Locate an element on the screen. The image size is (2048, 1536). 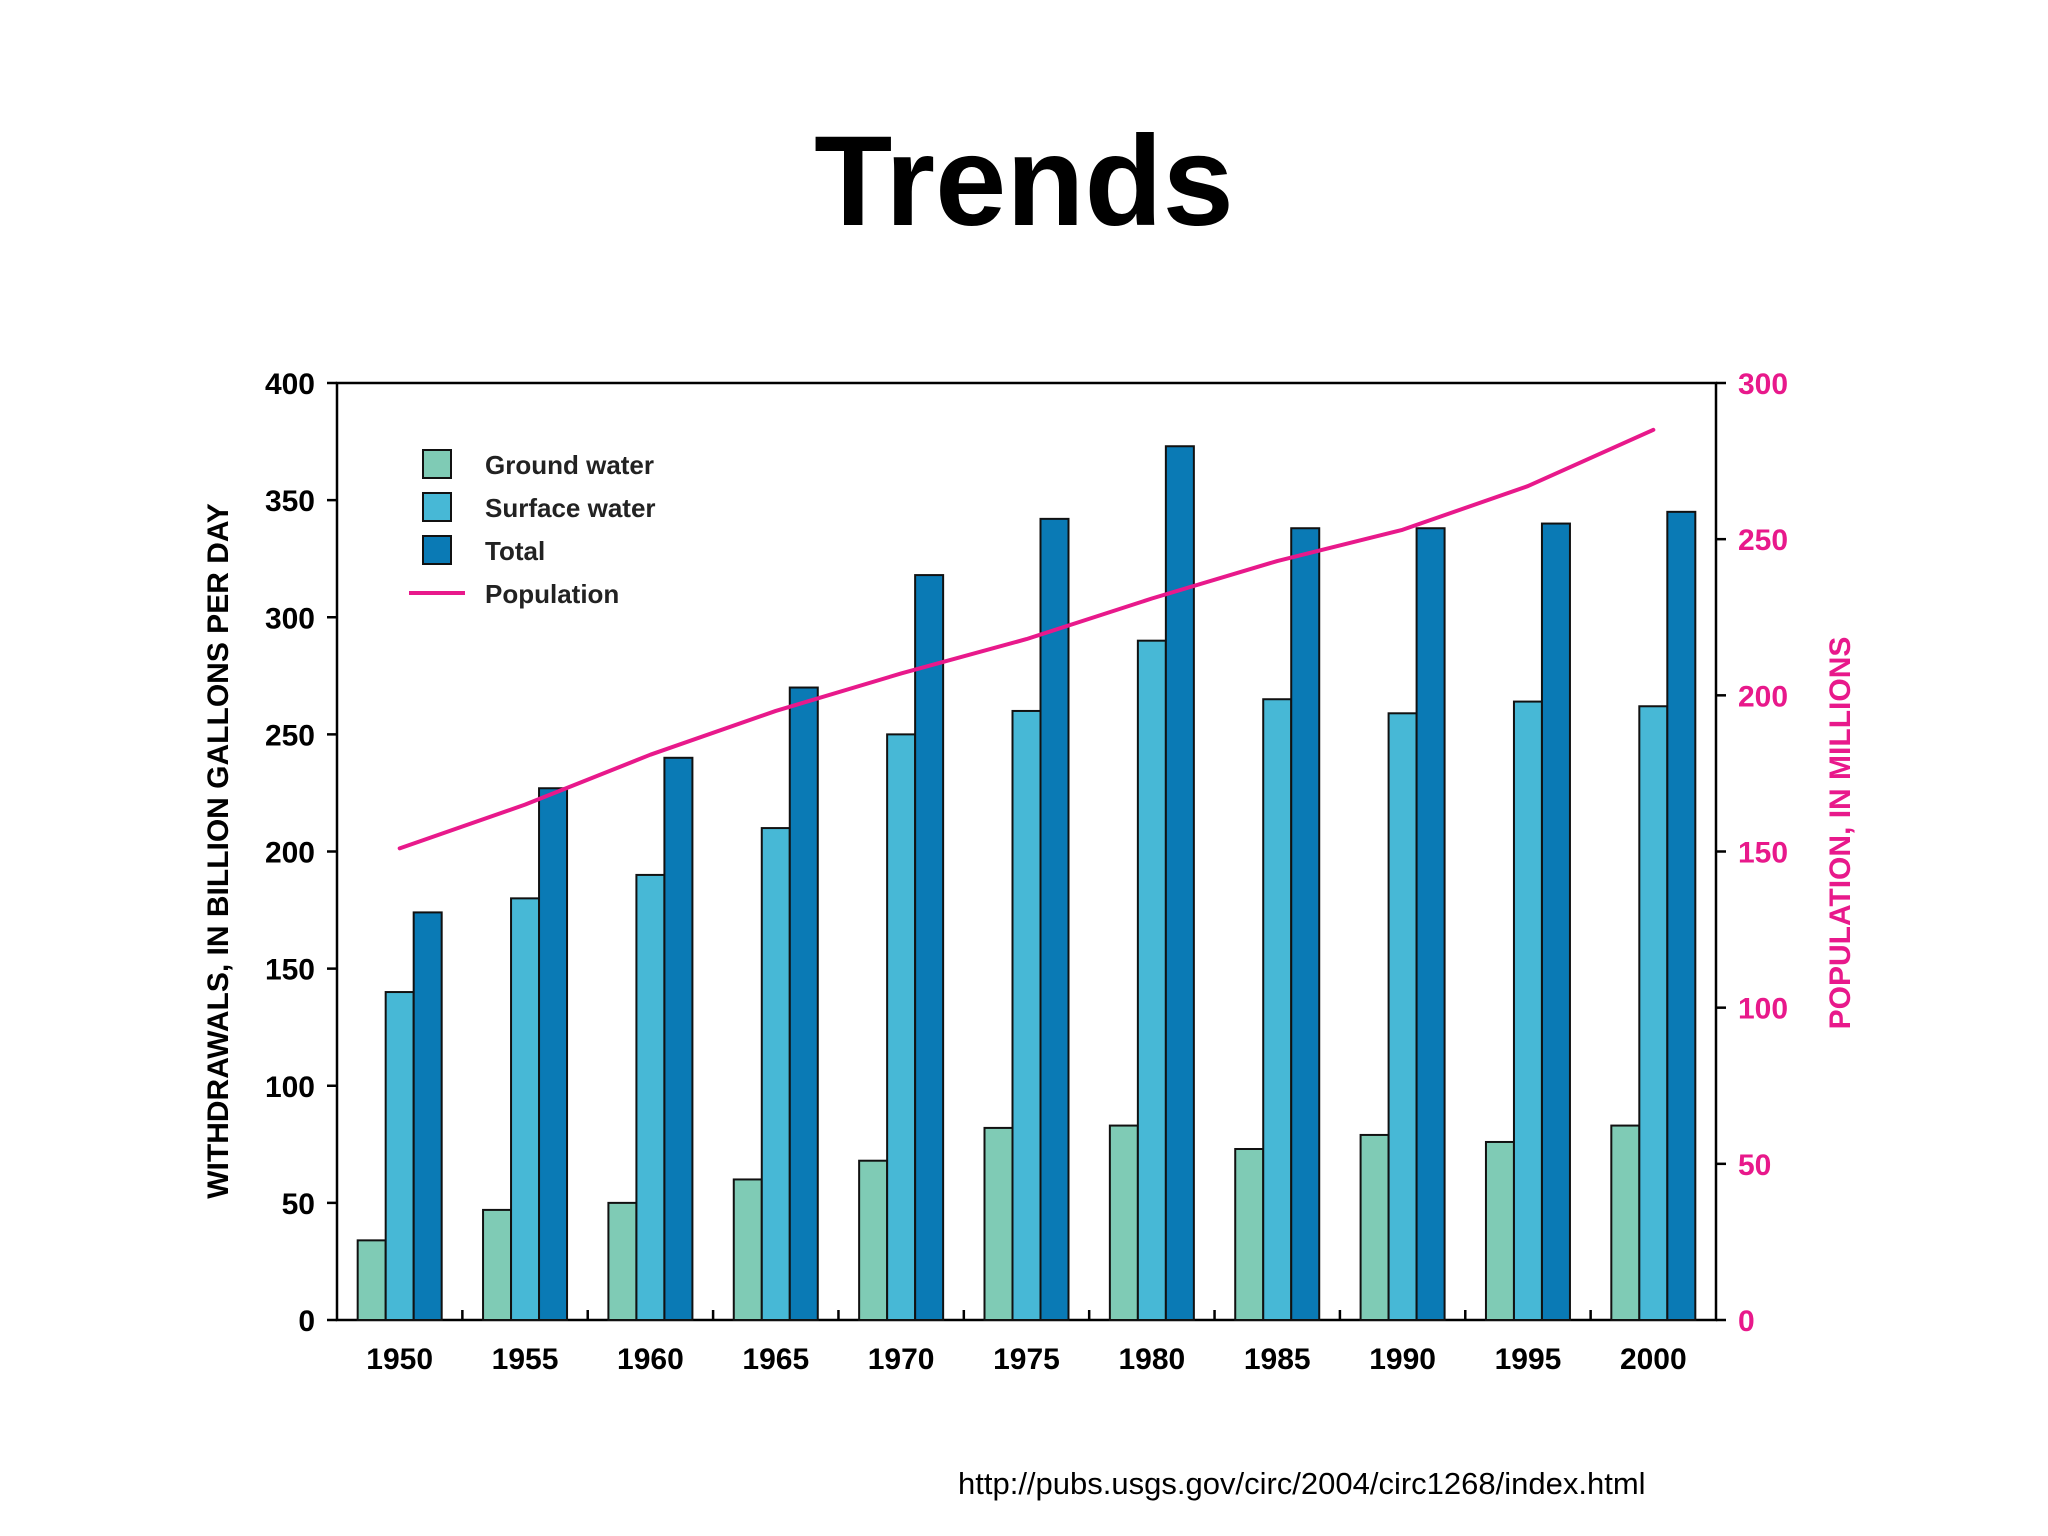
x-tick-label: 2000 is located at coordinates (1653, 1359).